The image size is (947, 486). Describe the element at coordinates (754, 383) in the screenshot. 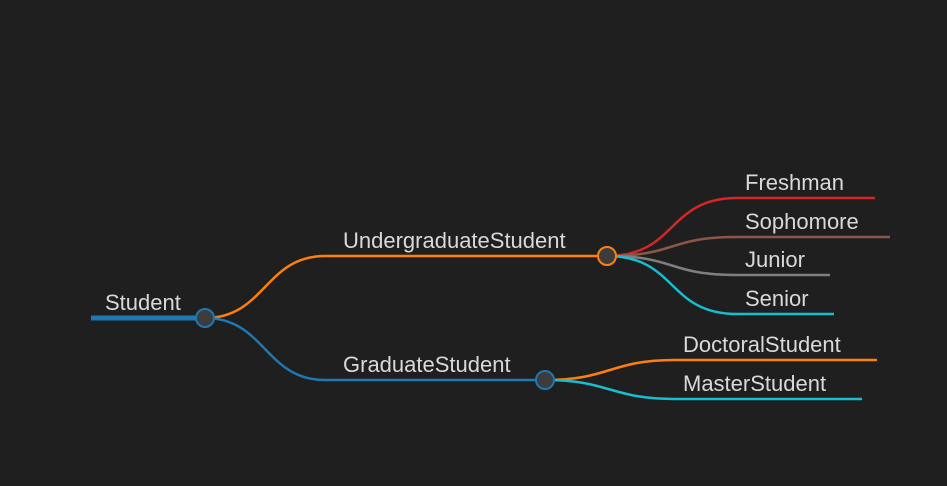

I see `node-master-label: MasterStudent` at that location.